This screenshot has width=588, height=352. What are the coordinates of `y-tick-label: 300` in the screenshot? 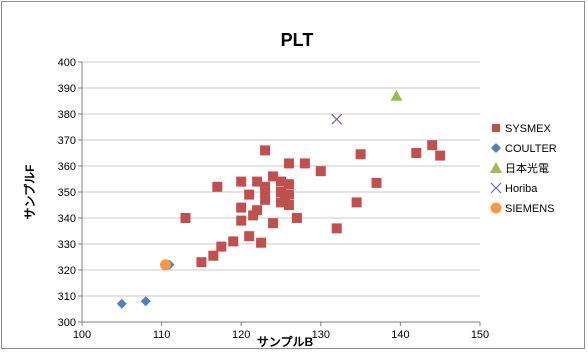 It's located at (67, 323).